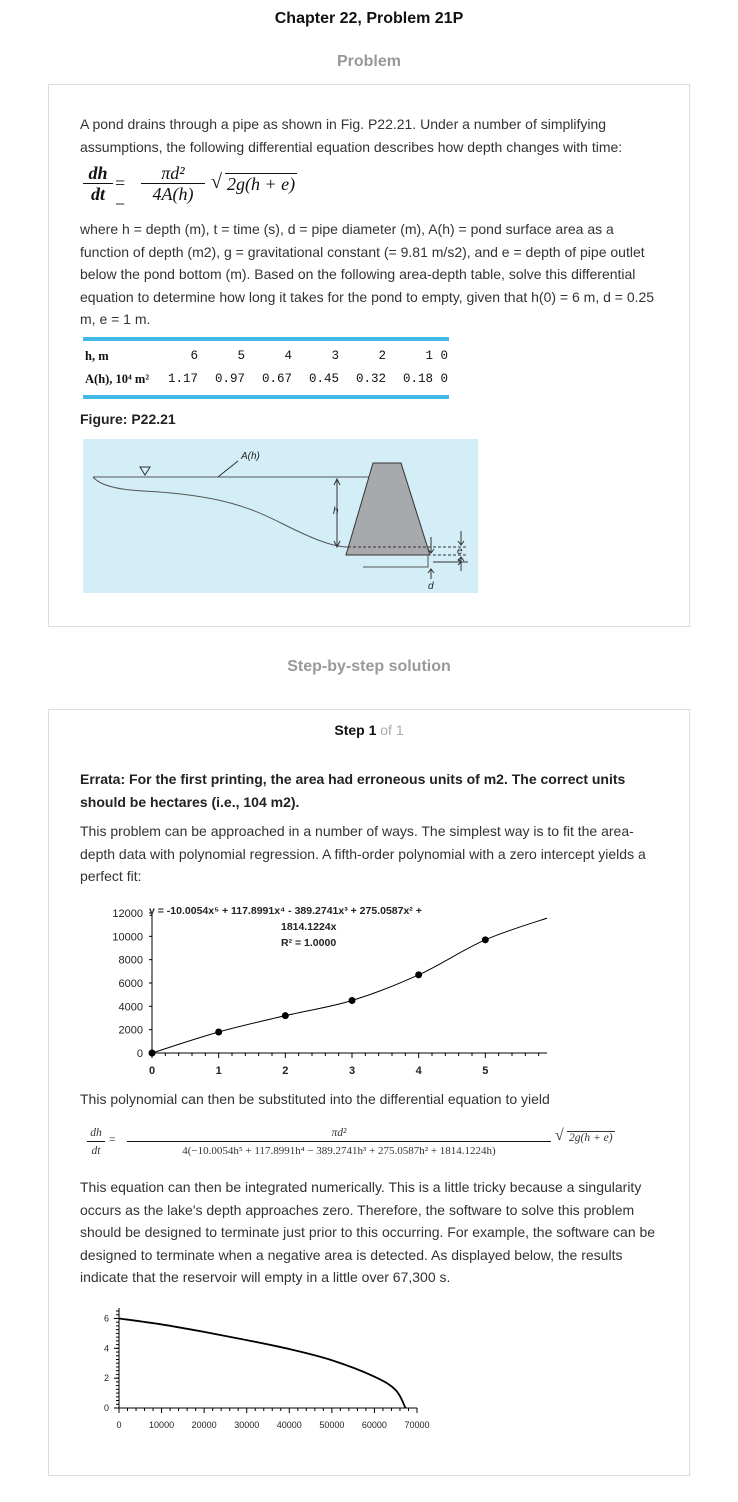 The height and width of the screenshot is (1502, 738). I want to click on sqrt-sign: √, so click(216, 182).